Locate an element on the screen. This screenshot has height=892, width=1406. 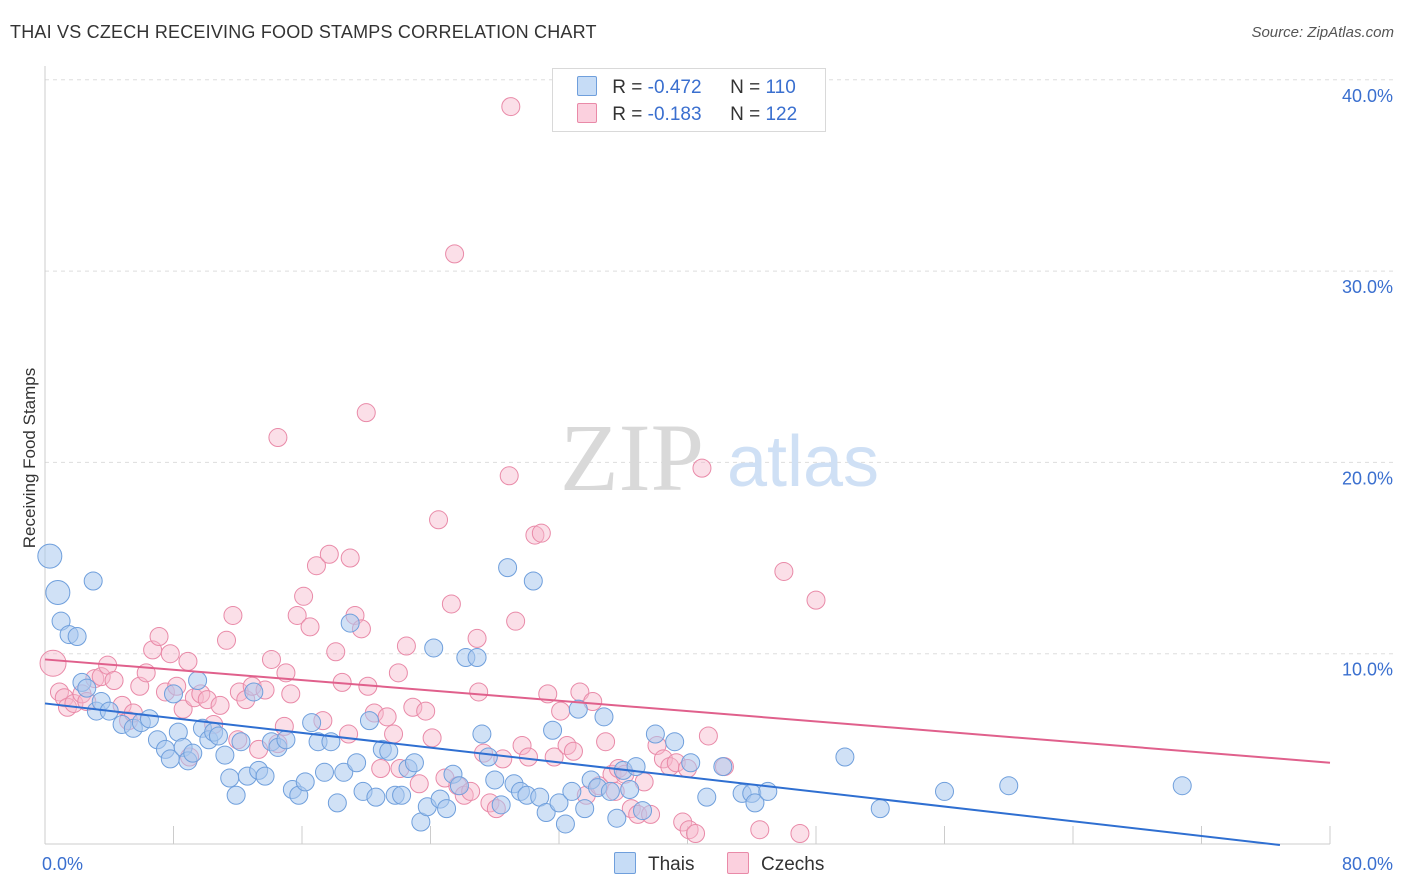
legend-row-czechs: R = -0.183 N = 122 is located at coordinates (687, 114).